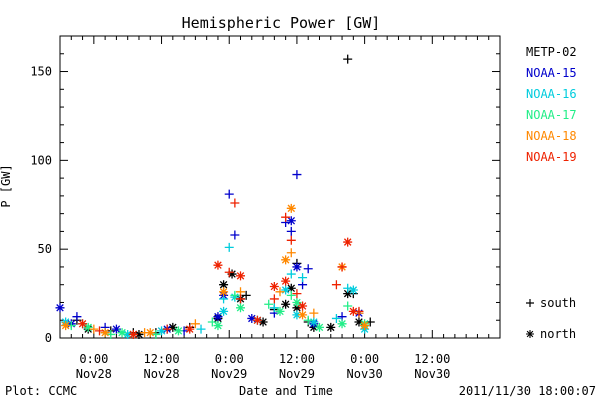 The height and width of the screenshot is (400, 600). I want to click on y-tick-label: 100, so click(41, 160).